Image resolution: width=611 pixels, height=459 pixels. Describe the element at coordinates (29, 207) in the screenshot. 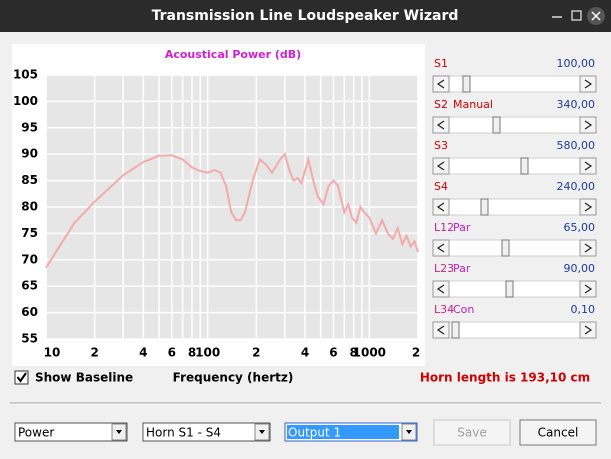

I see `y-tick-label: 80` at that location.